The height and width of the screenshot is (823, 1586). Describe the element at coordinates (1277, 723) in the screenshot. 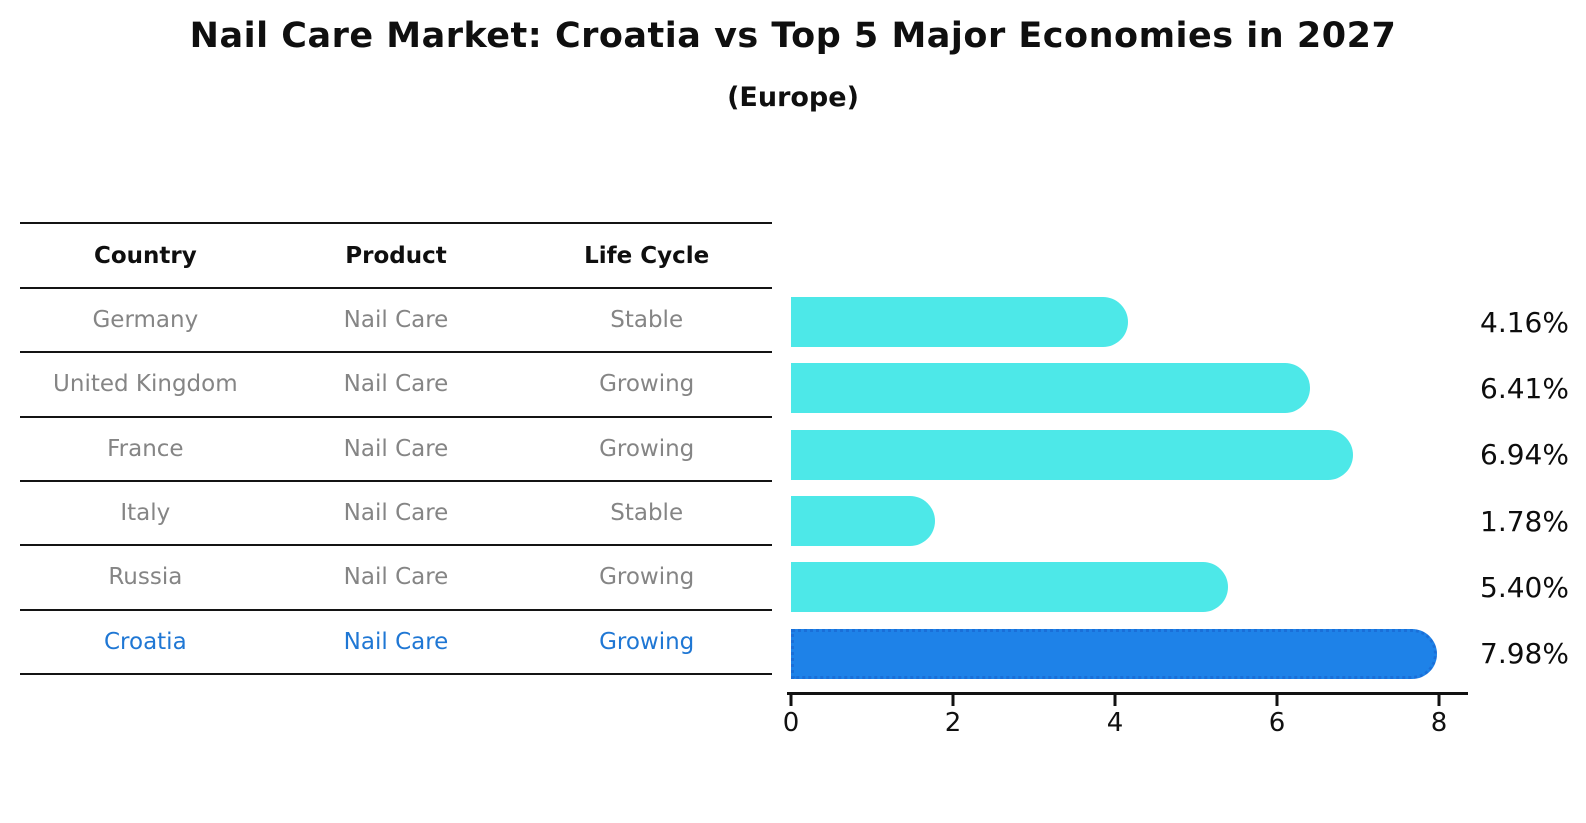

I see `x-tick-label: 6` at that location.